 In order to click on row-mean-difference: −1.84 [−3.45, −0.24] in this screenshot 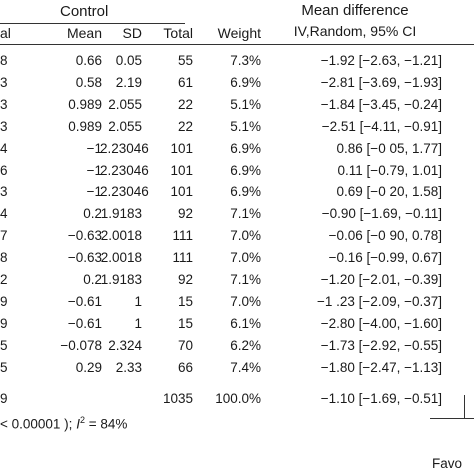, I will do `click(381, 104)`.